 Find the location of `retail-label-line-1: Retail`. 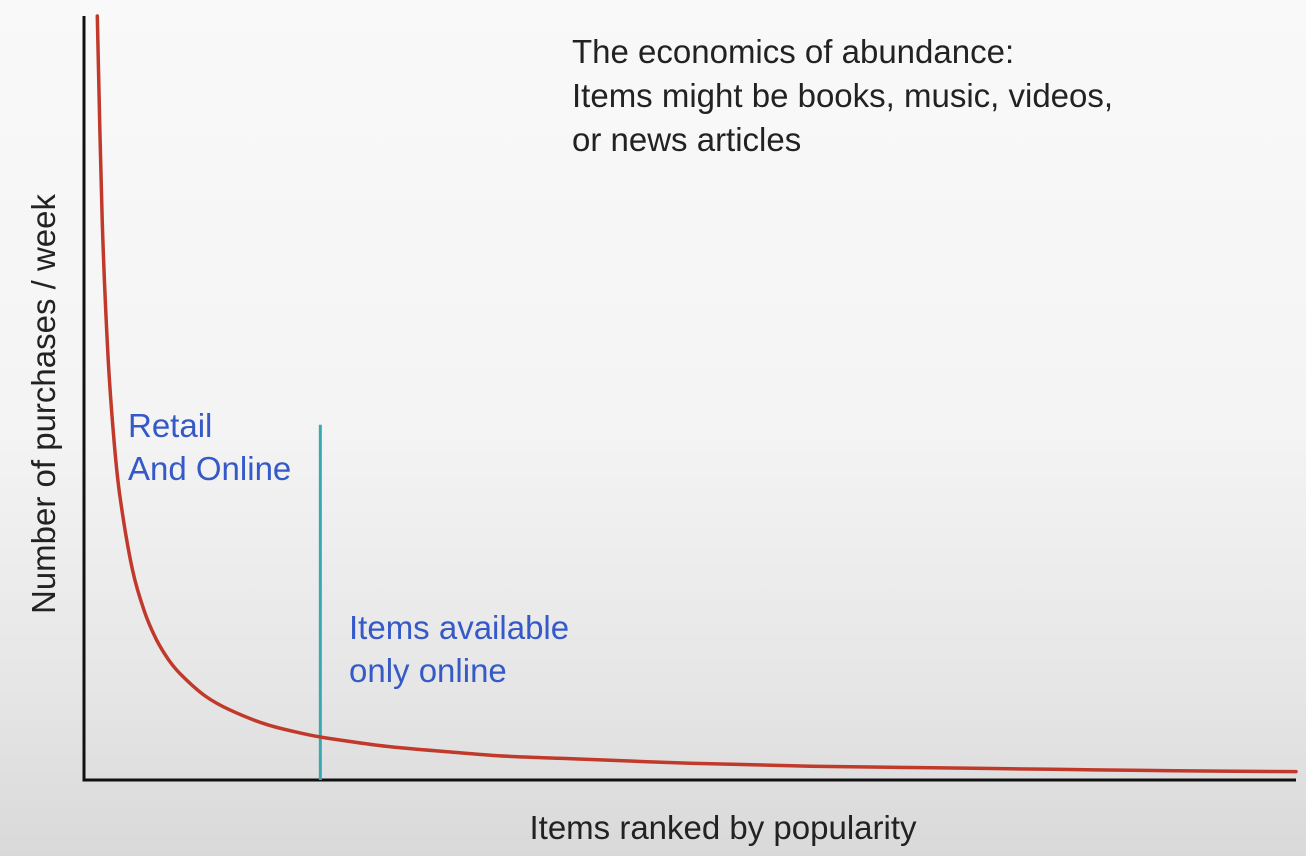

retail-label-line-1: Retail is located at coordinates (170, 425).